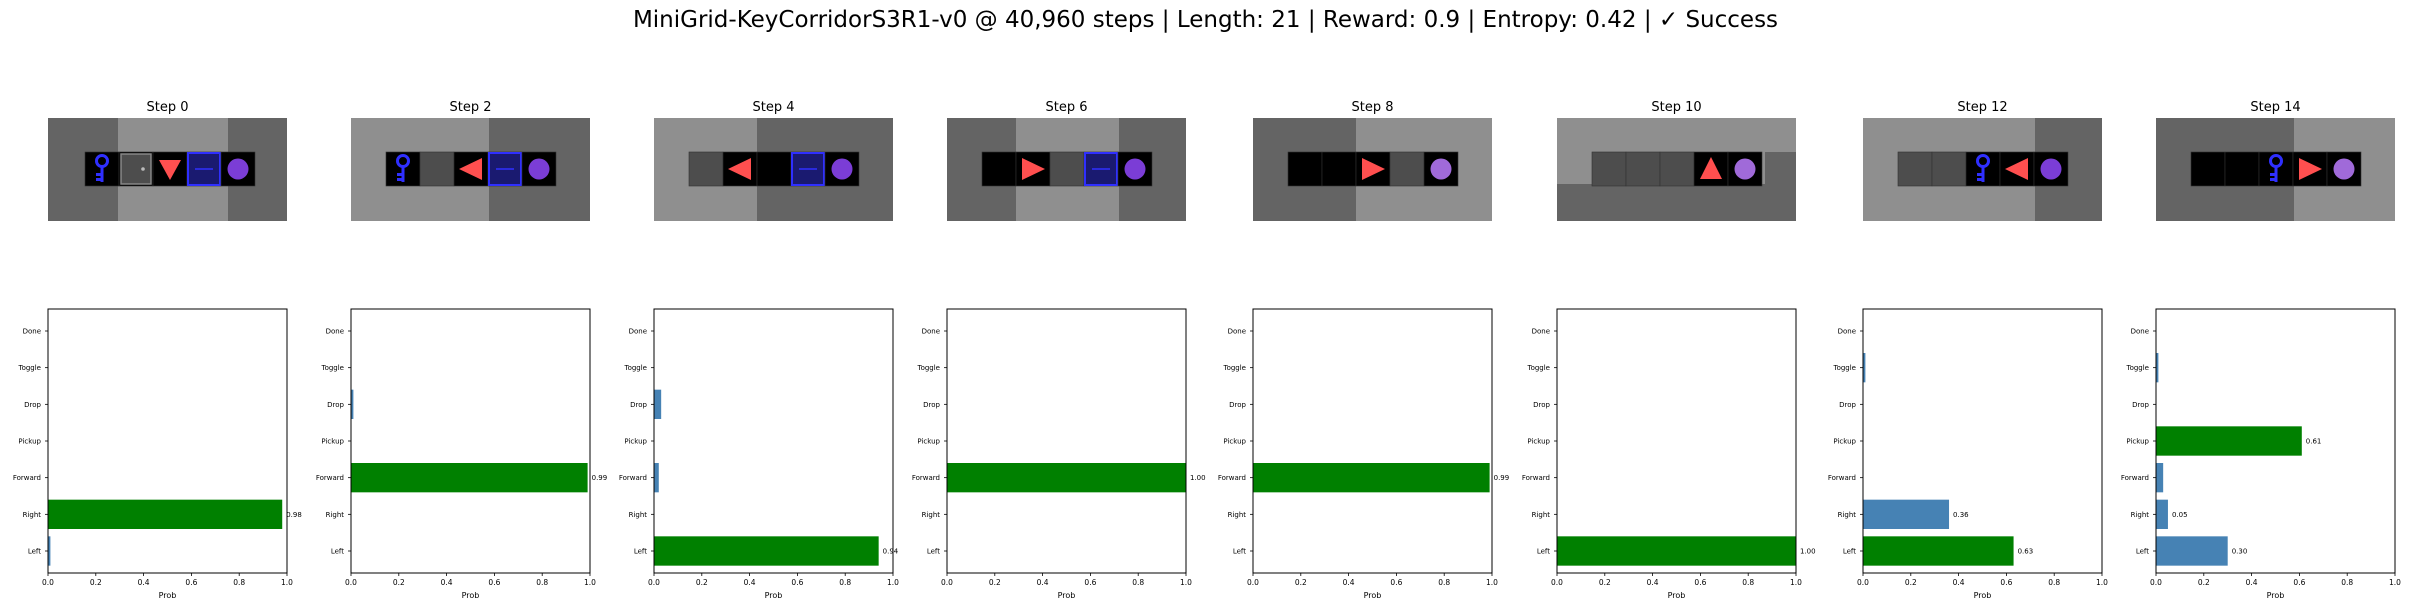 This screenshot has width=2411, height=611. What do you see at coordinates (1864, 368) in the screenshot?
I see `bar-toggle` at bounding box center [1864, 368].